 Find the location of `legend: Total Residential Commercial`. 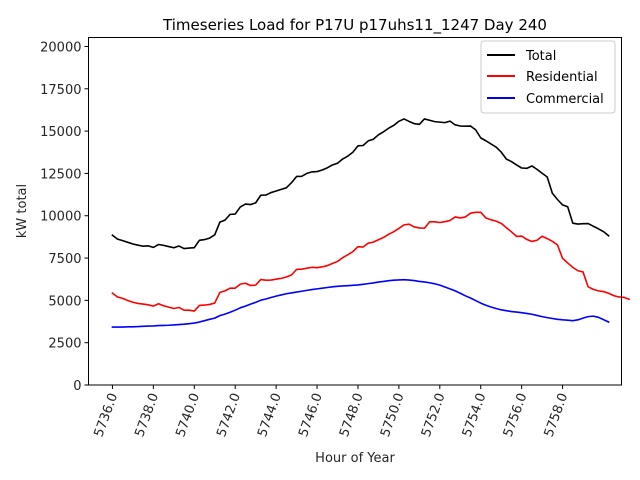

legend: Total Residential Commercial is located at coordinates (548, 77).